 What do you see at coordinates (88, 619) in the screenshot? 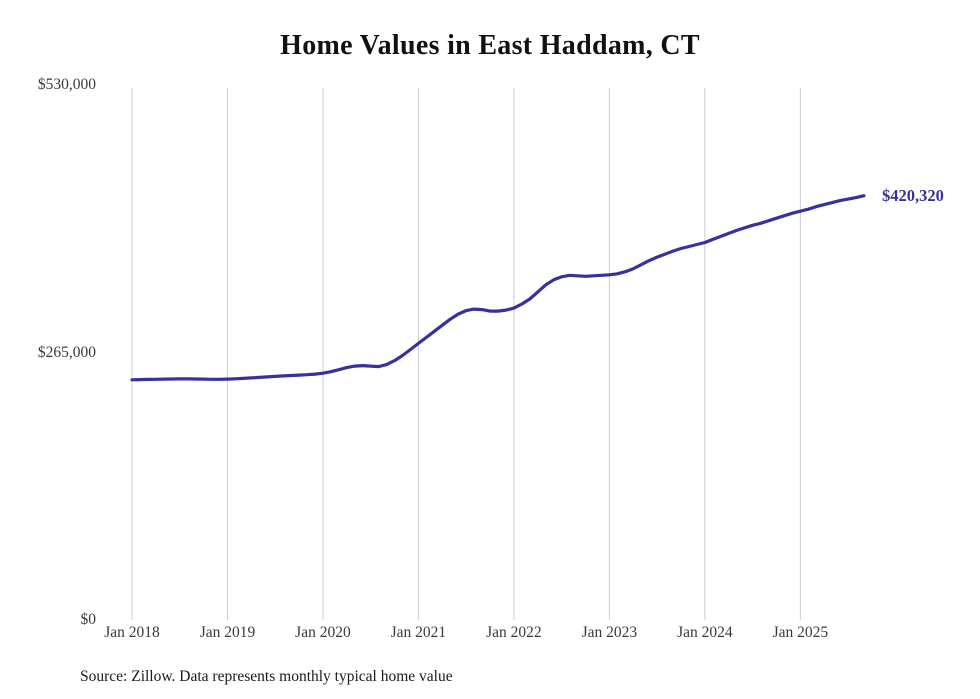
I see `y-axis-tick-0: $0` at bounding box center [88, 619].